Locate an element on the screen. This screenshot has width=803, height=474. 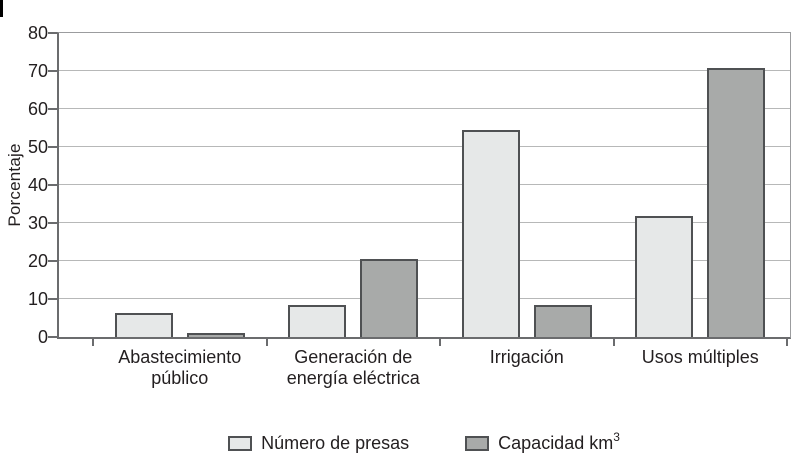
category-label: Irrigación is located at coordinates (527, 368).